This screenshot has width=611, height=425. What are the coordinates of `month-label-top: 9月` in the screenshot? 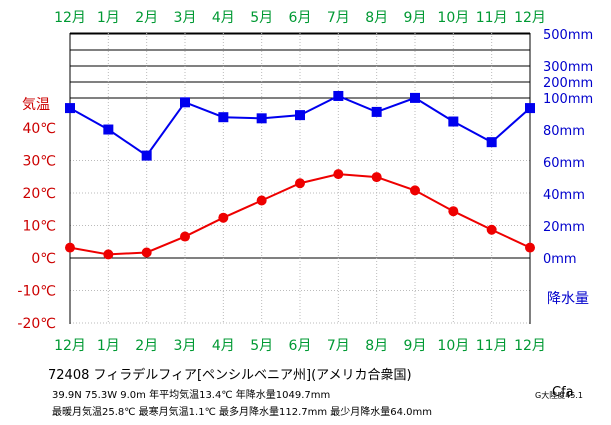 It's located at (415, 18).